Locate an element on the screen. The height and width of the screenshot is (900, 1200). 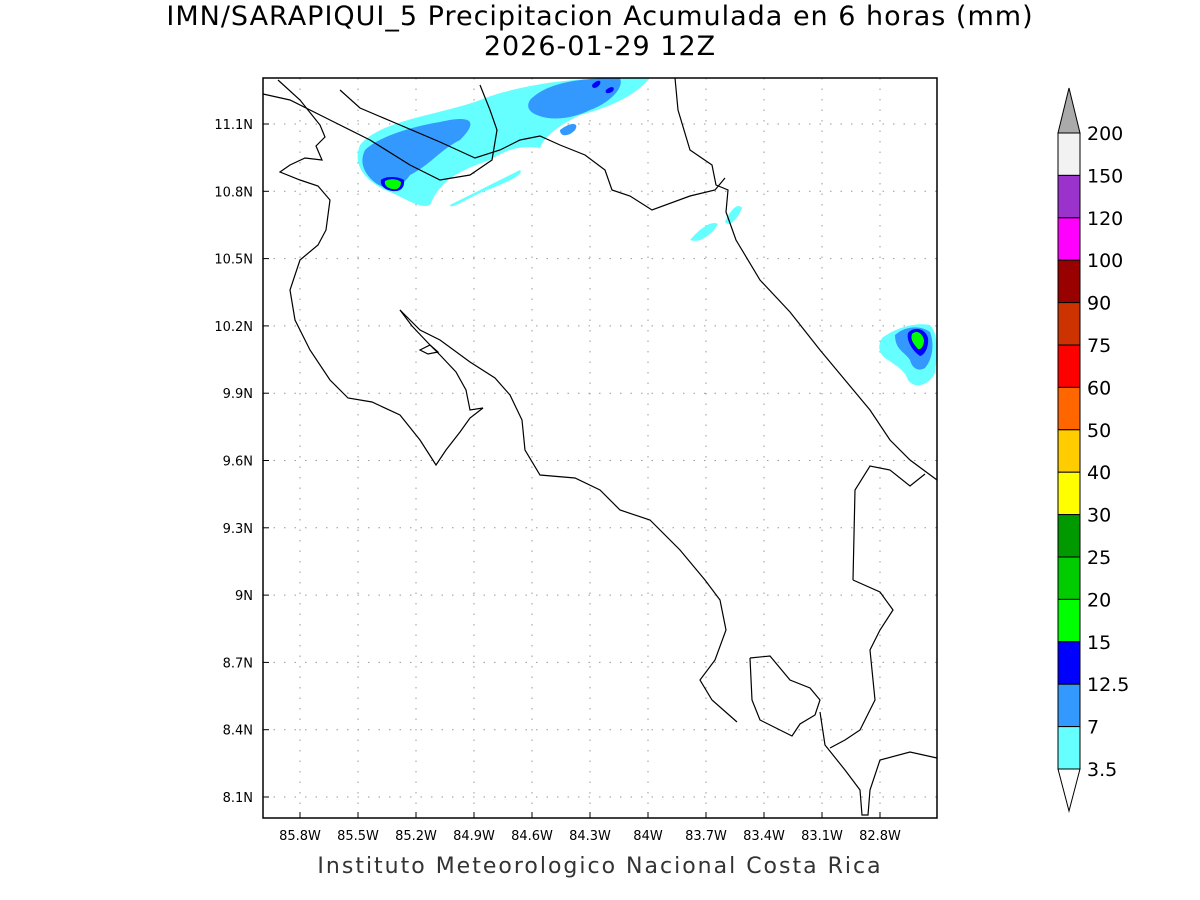
caribbean-coast is located at coordinates (806, 279).